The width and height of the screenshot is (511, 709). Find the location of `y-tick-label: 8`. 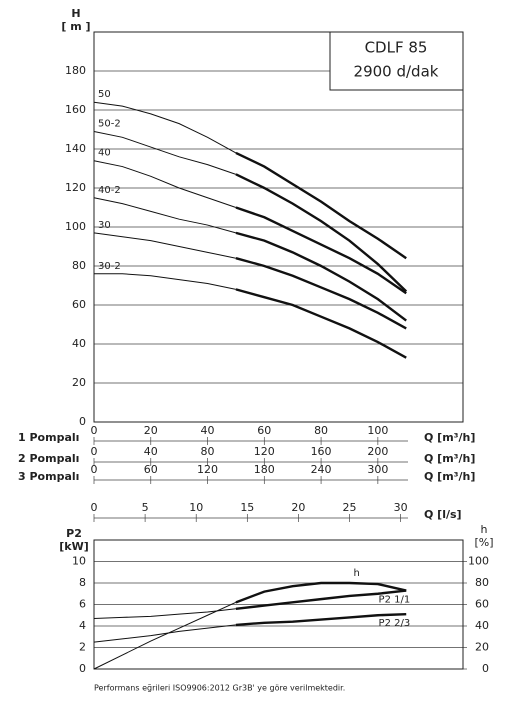

y-tick-label: 8 is located at coordinates (82, 582).